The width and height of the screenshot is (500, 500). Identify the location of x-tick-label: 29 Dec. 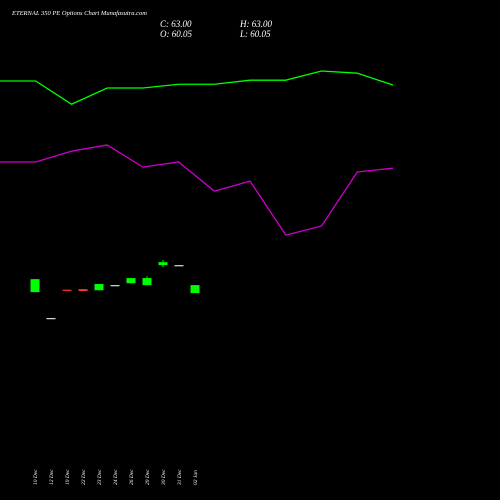
(148, 477).